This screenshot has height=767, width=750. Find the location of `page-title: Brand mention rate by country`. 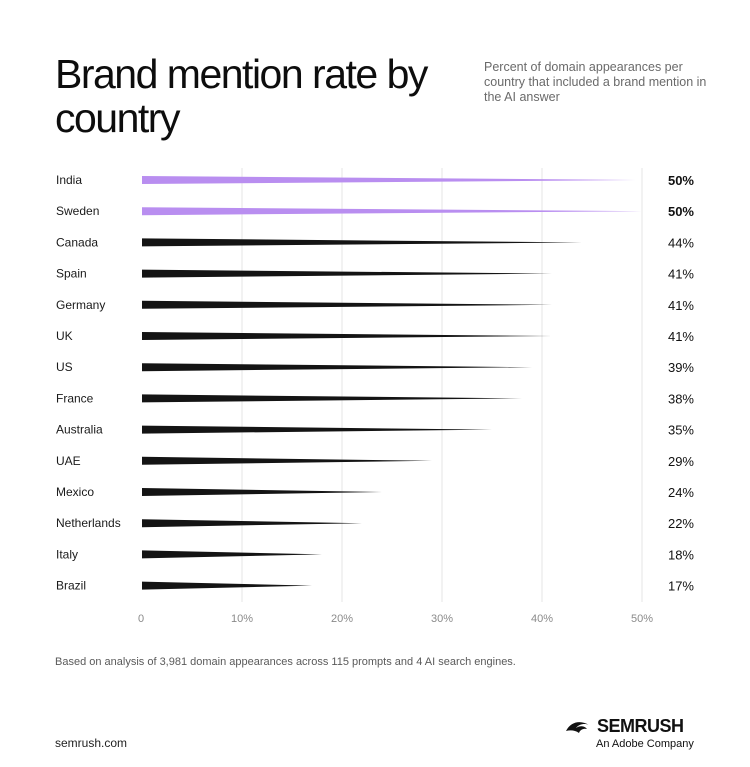

page-title: Brand mention rate by country is located at coordinates (241, 96).